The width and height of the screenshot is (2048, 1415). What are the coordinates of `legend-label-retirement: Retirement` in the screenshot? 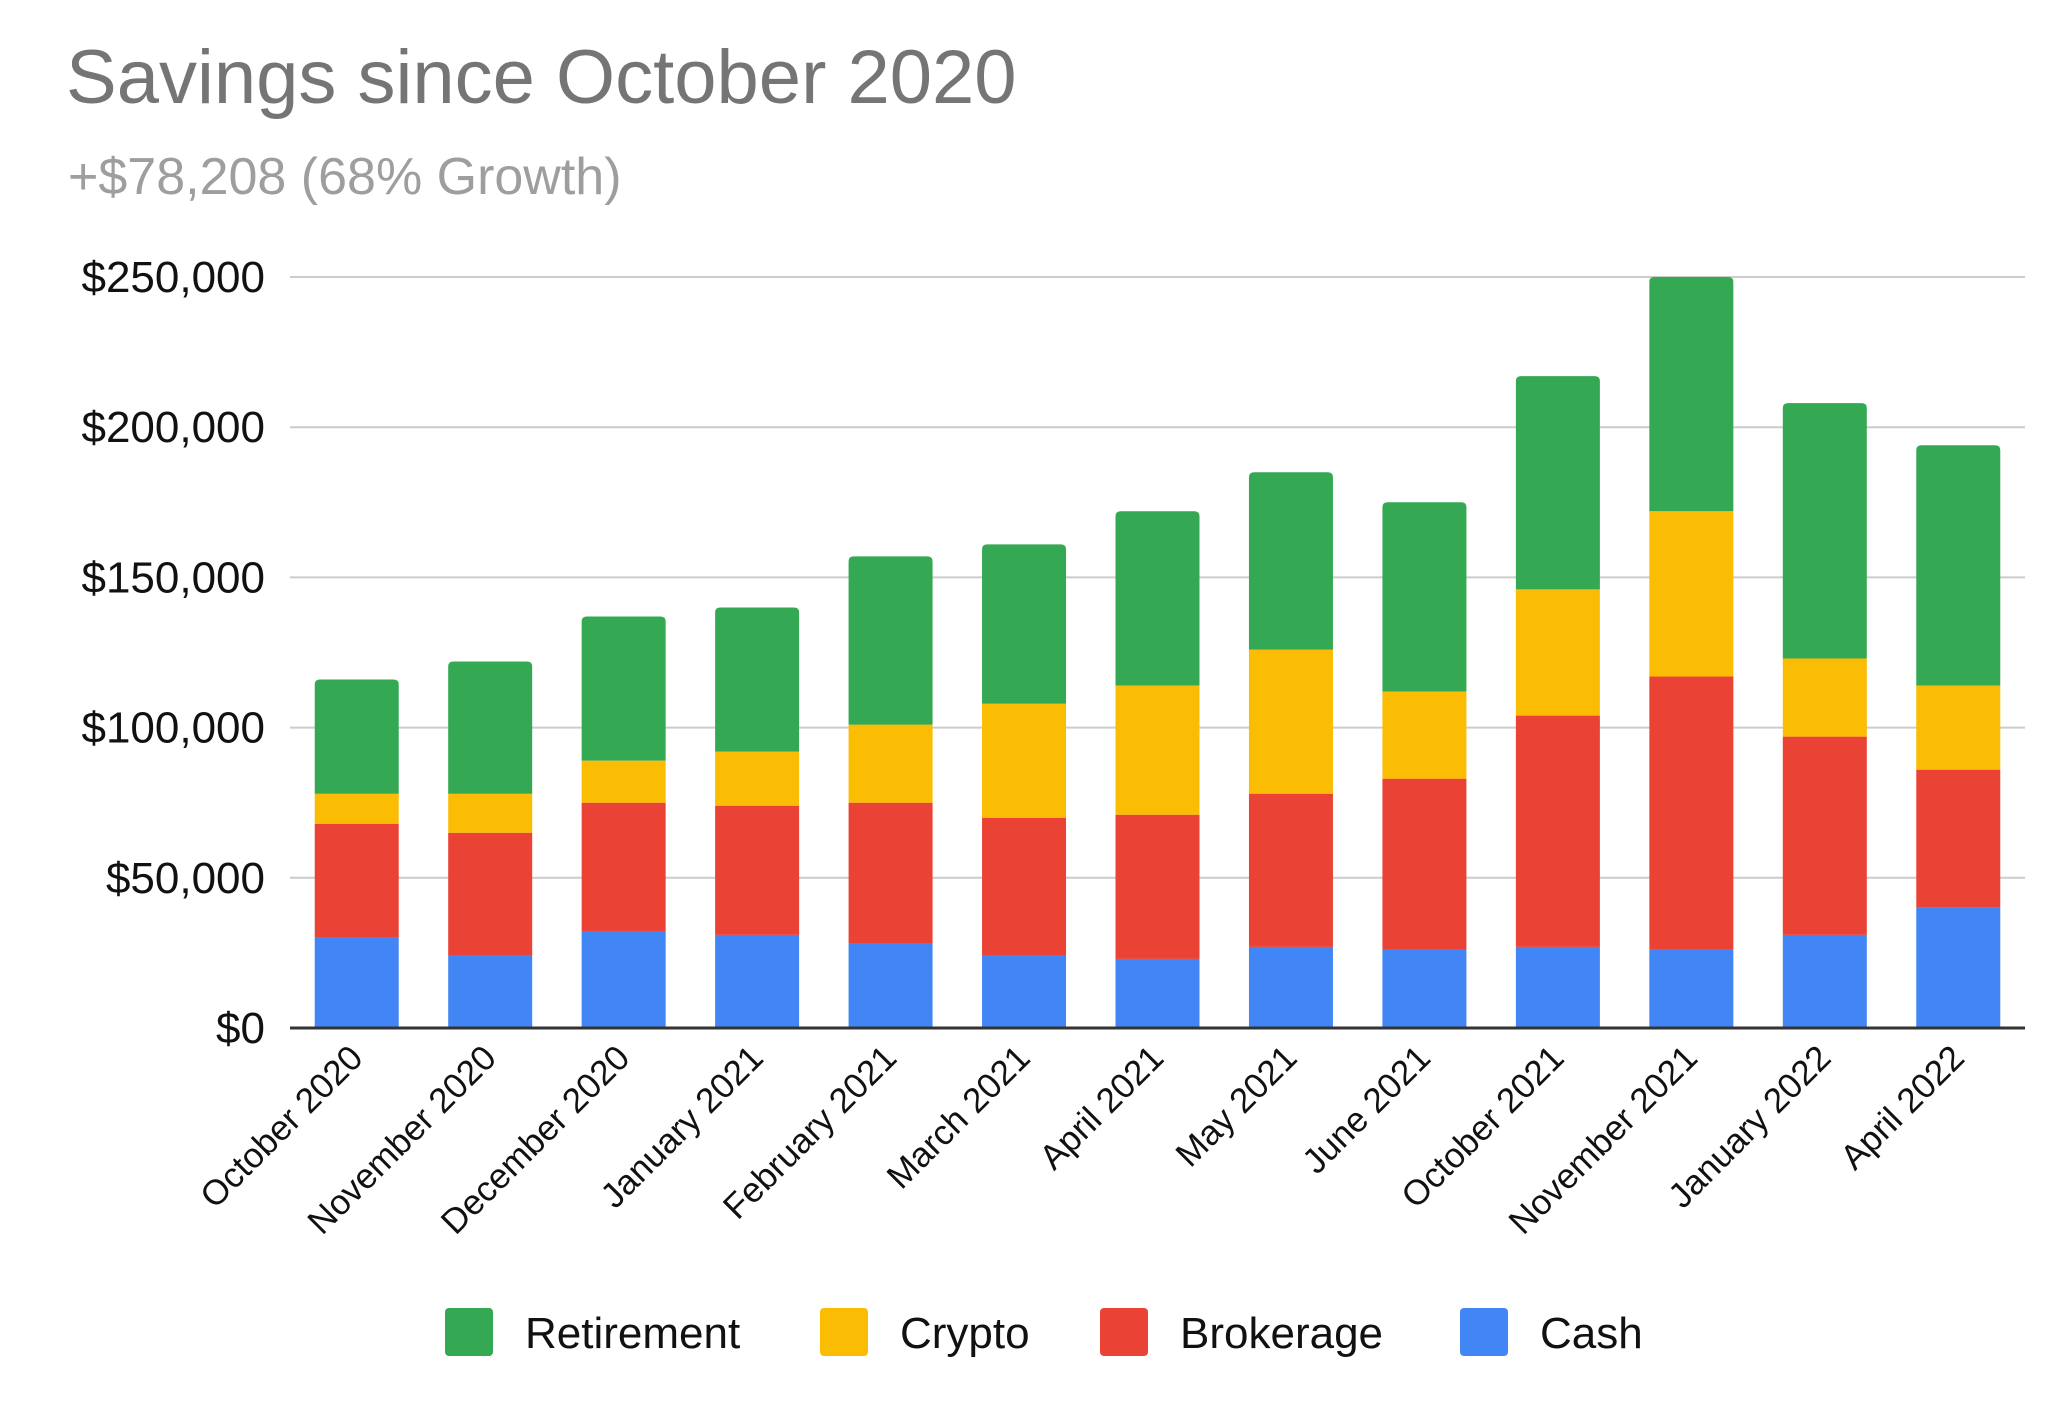 It's located at (632, 1333).